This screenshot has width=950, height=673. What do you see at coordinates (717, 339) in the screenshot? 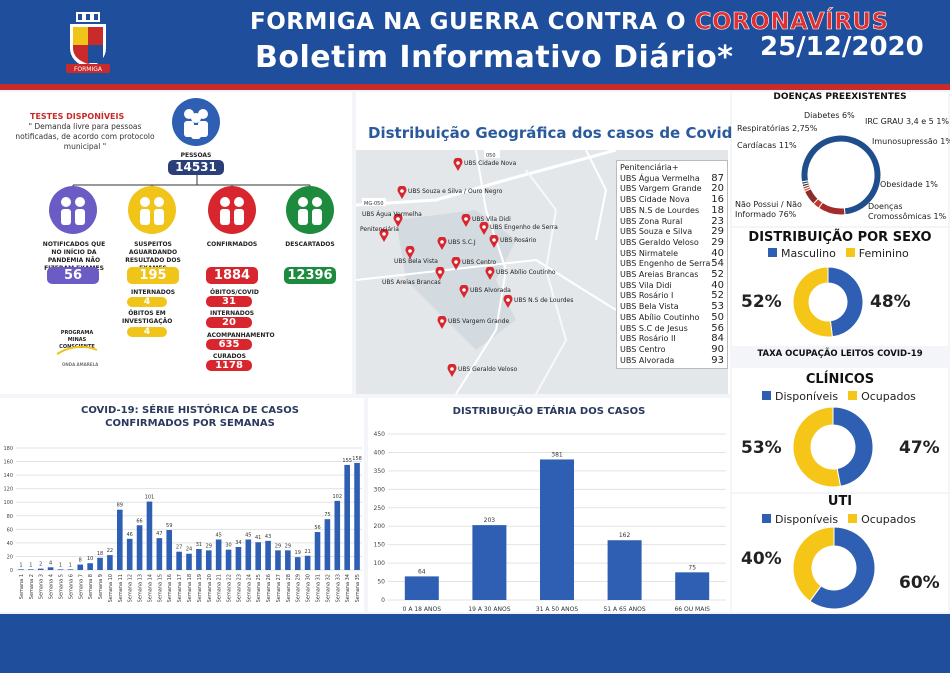
I see `ubs-value: 84` at bounding box center [717, 339].